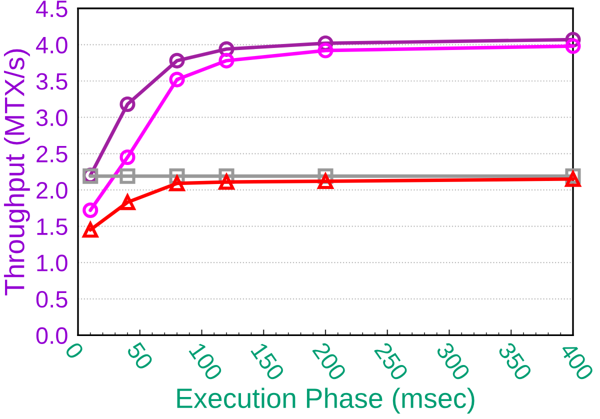  What do you see at coordinates (17, 172) in the screenshot?
I see `y-axis-title: Throughput (MTX/s)` at bounding box center [17, 172].